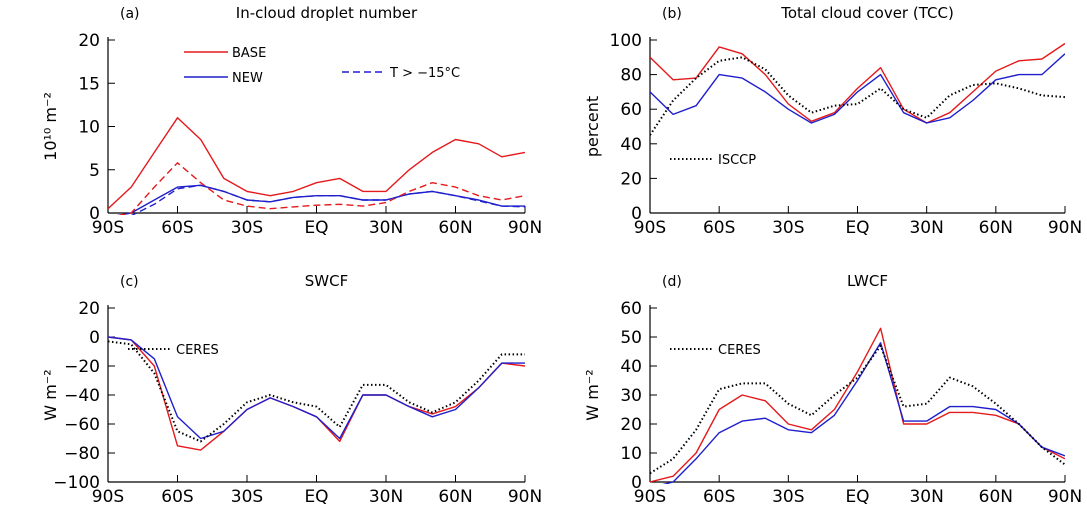 Image resolution: width=1087 pixels, height=517 pixels. I want to click on y-tick-label: −20, so click(82, 367).